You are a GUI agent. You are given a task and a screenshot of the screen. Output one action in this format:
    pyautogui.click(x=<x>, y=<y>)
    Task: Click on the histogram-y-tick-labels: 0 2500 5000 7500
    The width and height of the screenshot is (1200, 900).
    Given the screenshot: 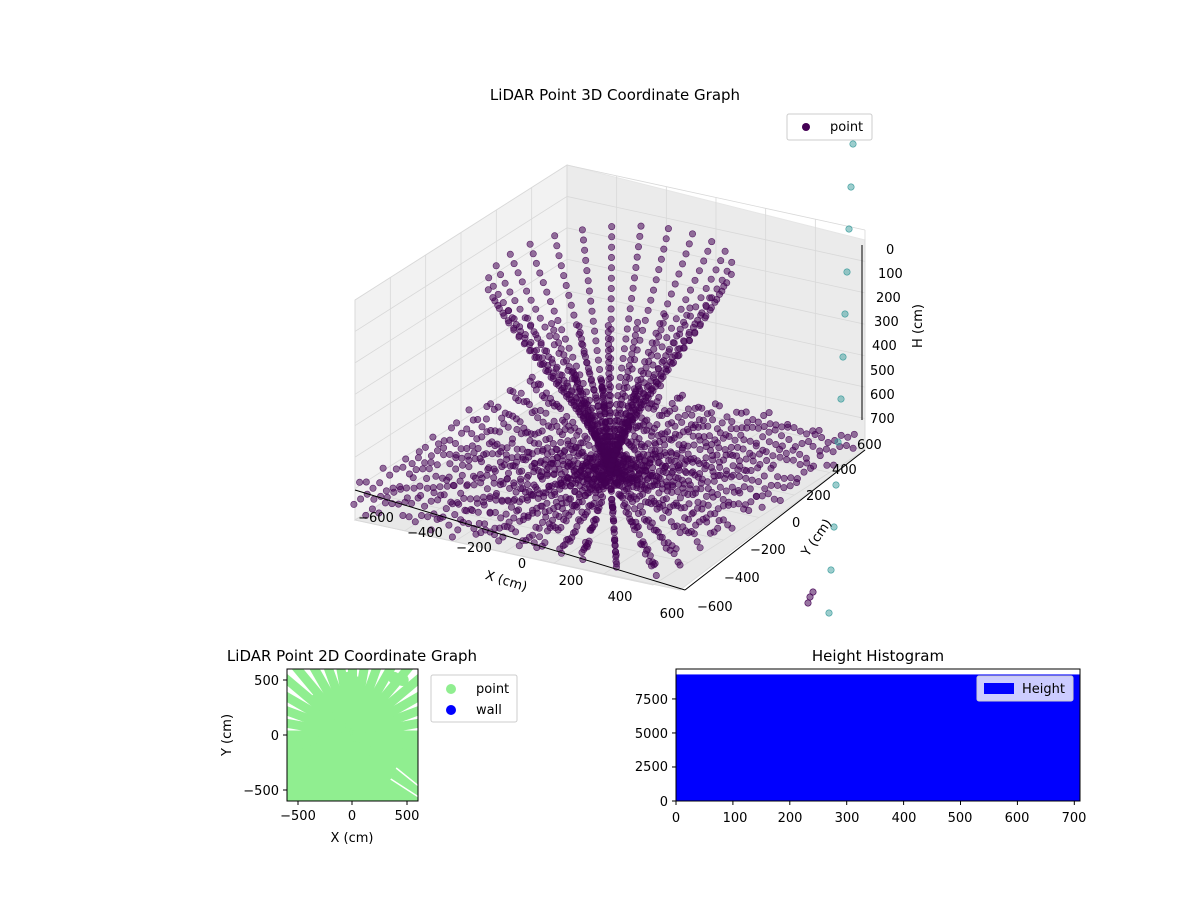 What is the action you would take?
    pyautogui.click(x=651, y=751)
    